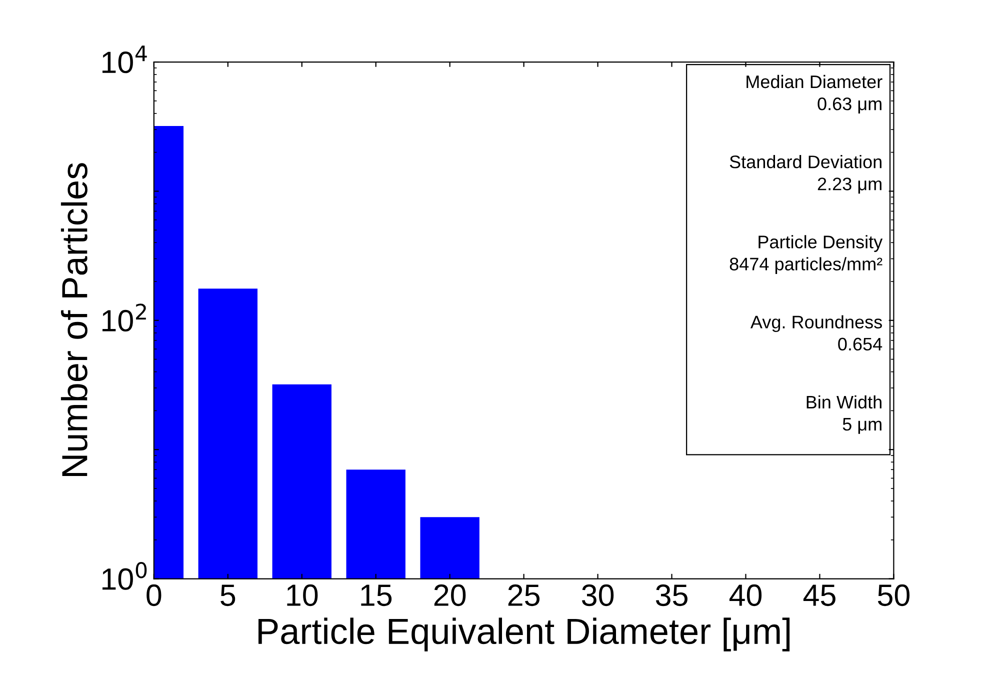 This screenshot has width=993, height=689. I want to click on x-tick-label: 50, so click(894, 595).